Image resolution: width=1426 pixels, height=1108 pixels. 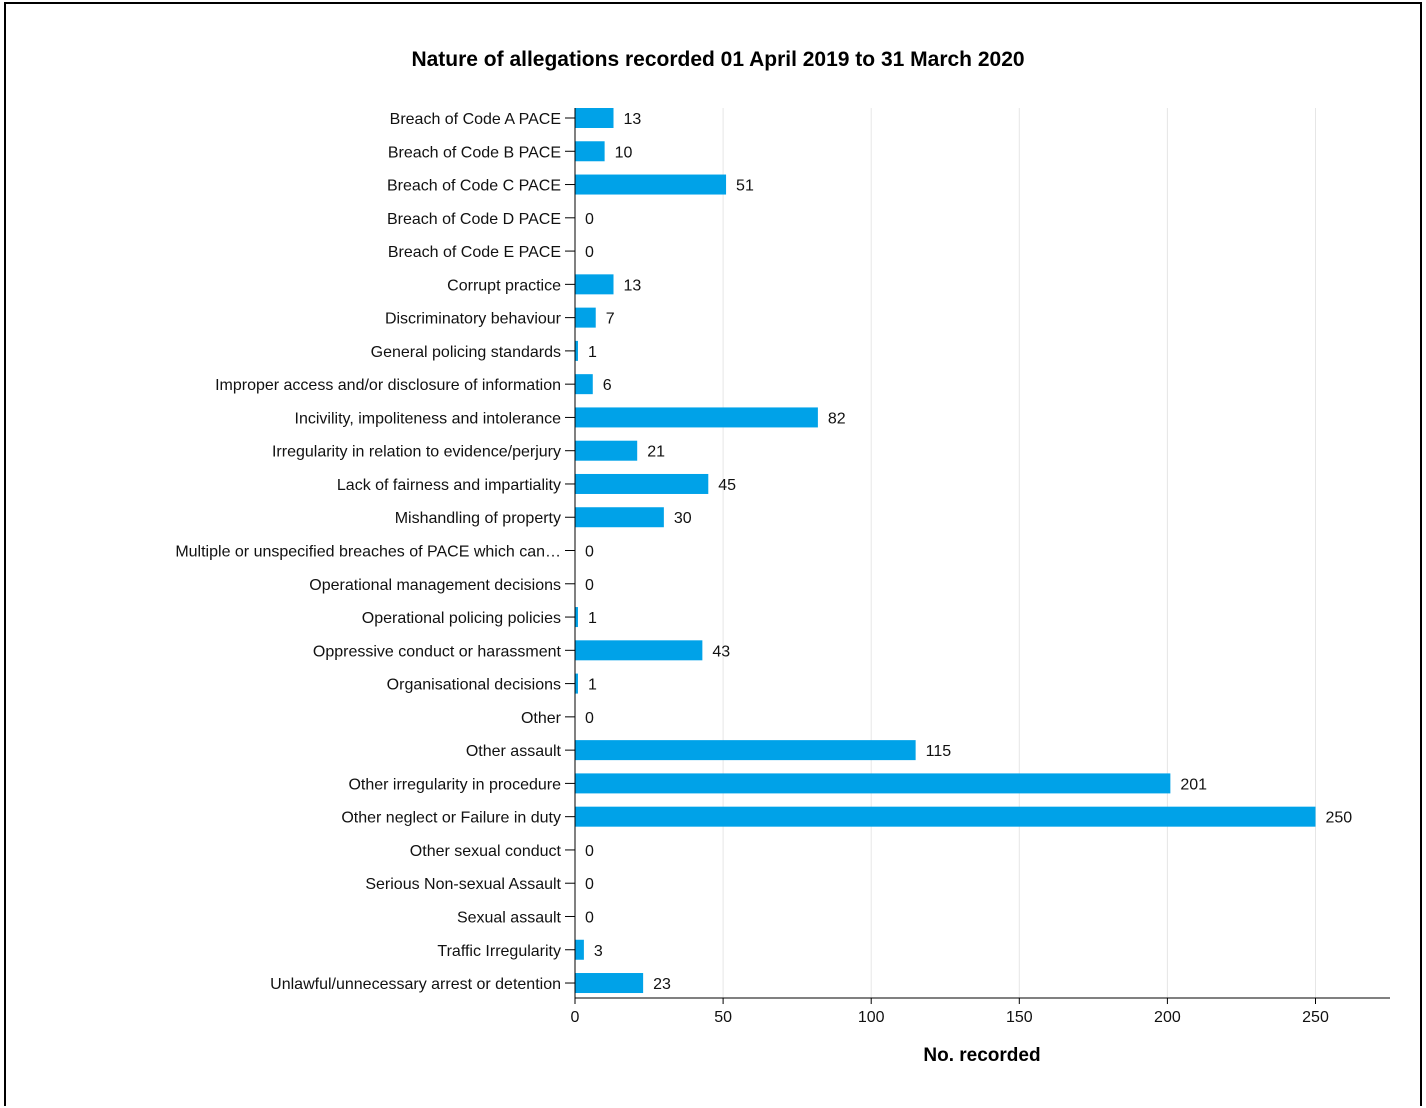 What do you see at coordinates (499, 951) in the screenshot?
I see `category-label: Traffic Irregularity` at bounding box center [499, 951].